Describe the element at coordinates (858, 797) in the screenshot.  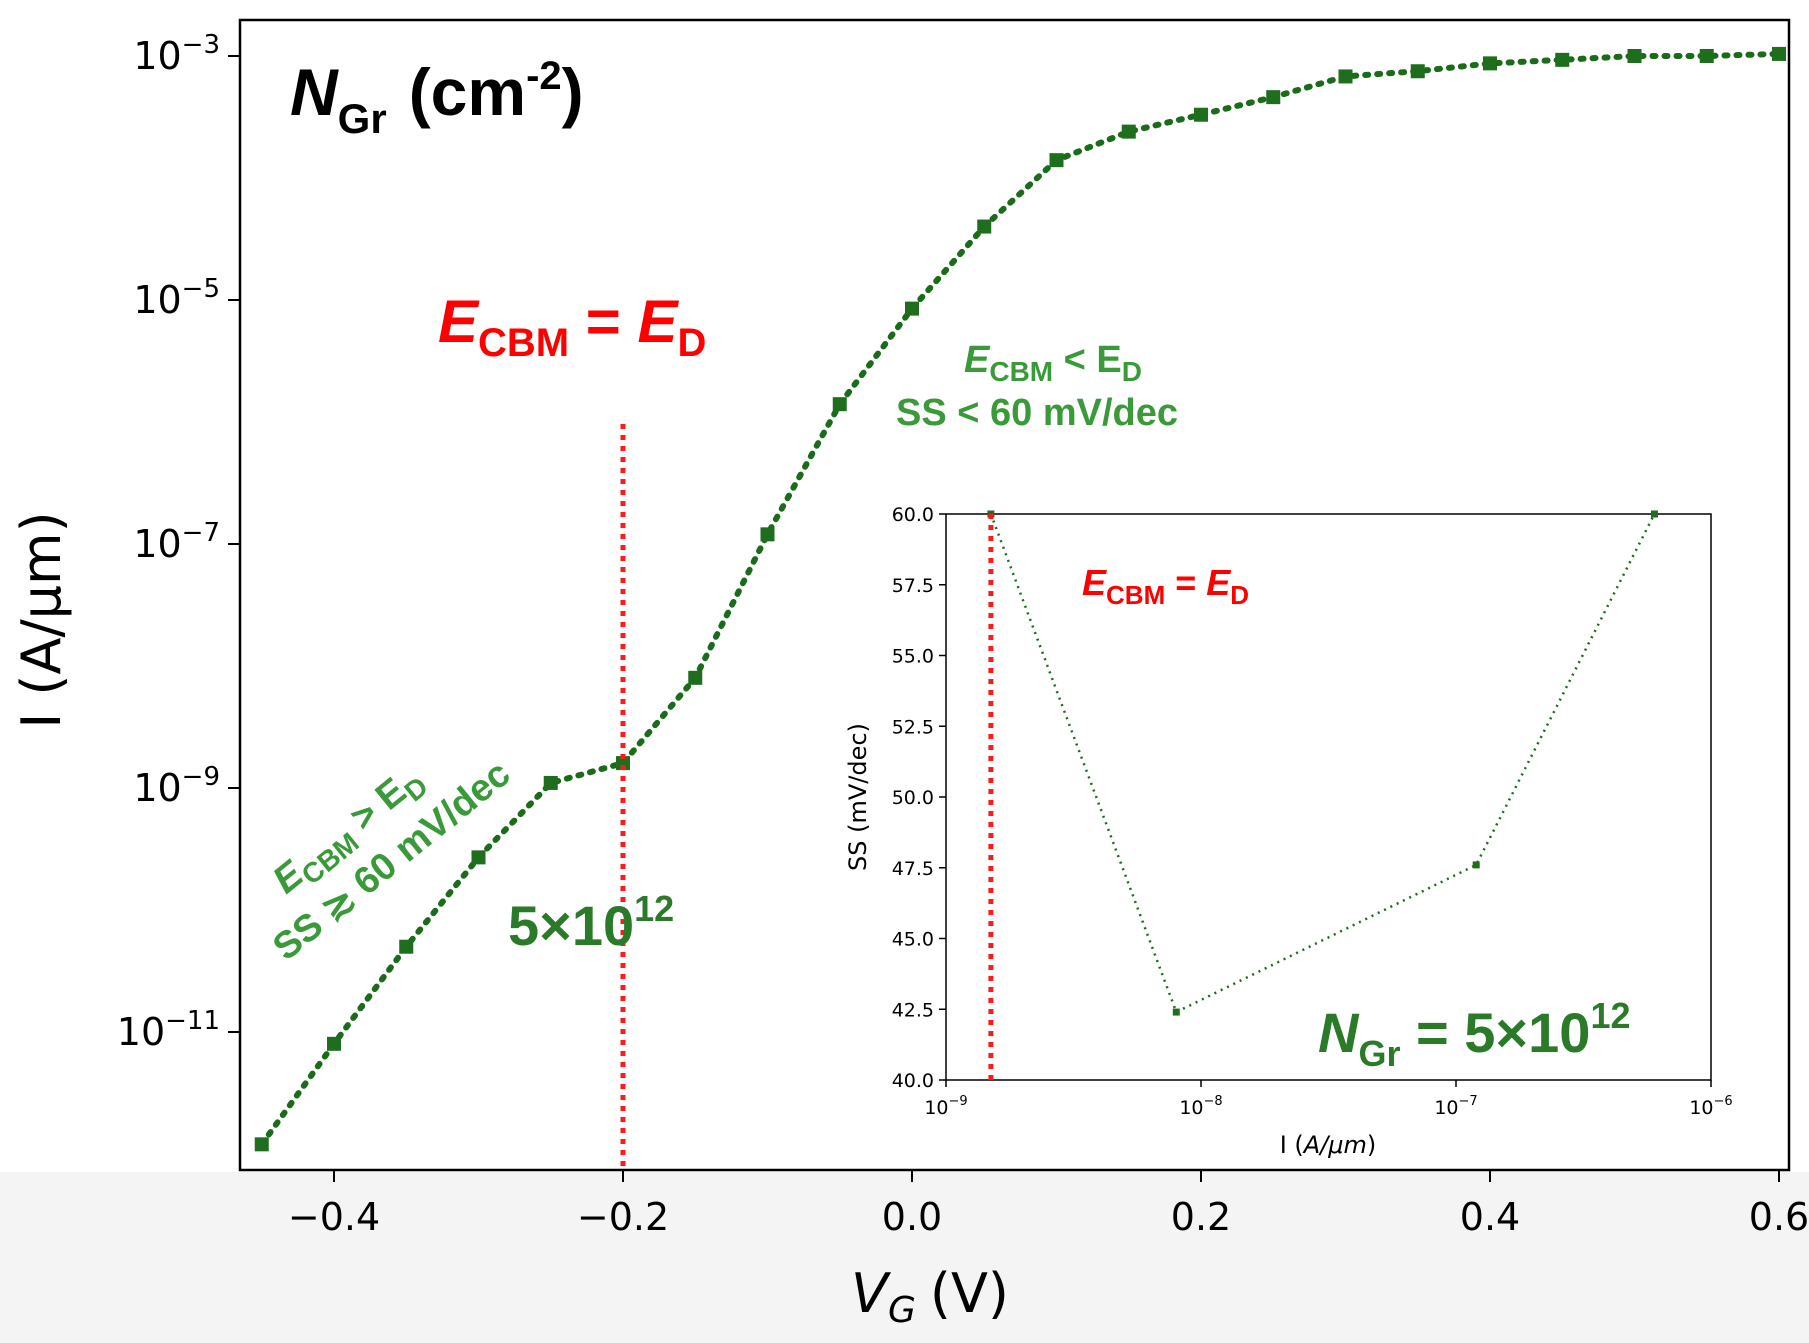
I see `inset-y-axis-label: SS (mV/dec)` at that location.